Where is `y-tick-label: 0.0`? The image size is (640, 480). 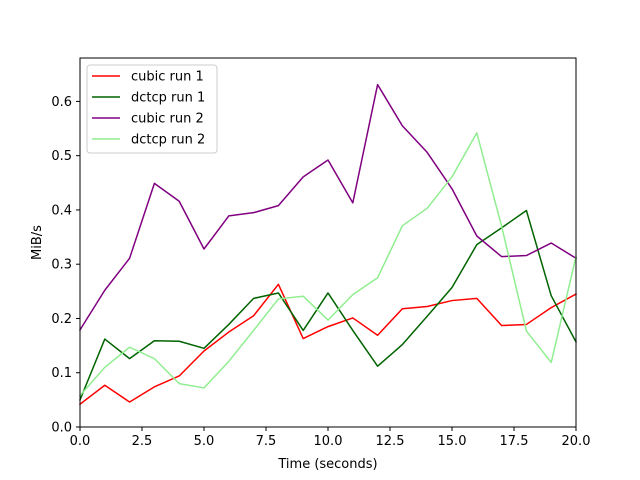
y-tick-label: 0.0 is located at coordinates (61, 428).